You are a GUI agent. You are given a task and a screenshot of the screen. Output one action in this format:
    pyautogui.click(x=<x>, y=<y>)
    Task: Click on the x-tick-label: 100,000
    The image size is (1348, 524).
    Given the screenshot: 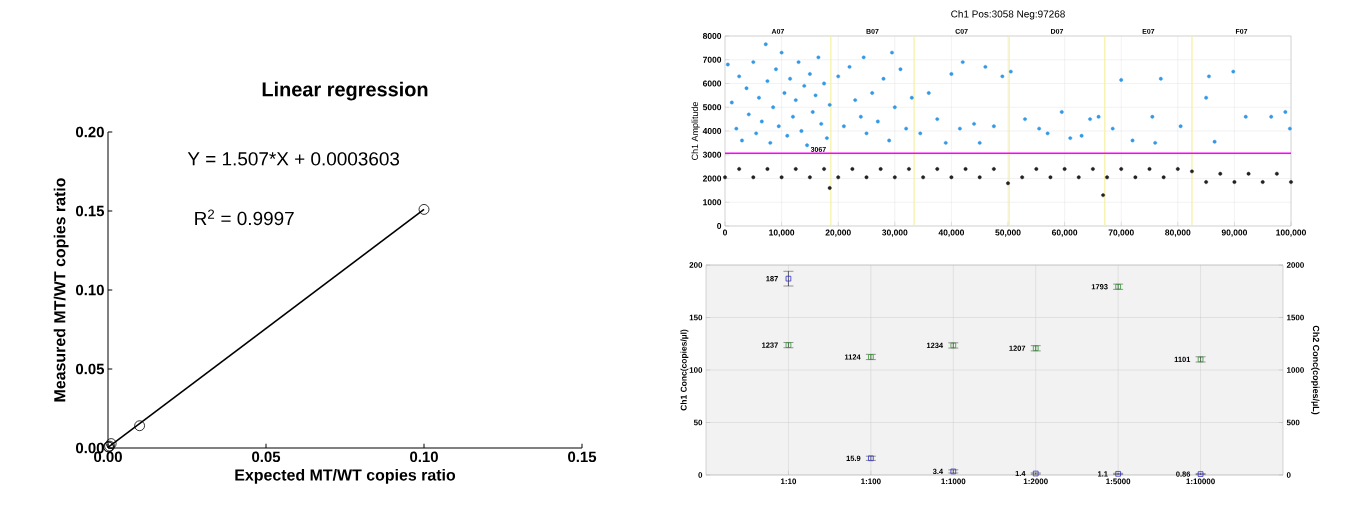 What is the action you would take?
    pyautogui.click(x=1291, y=233)
    